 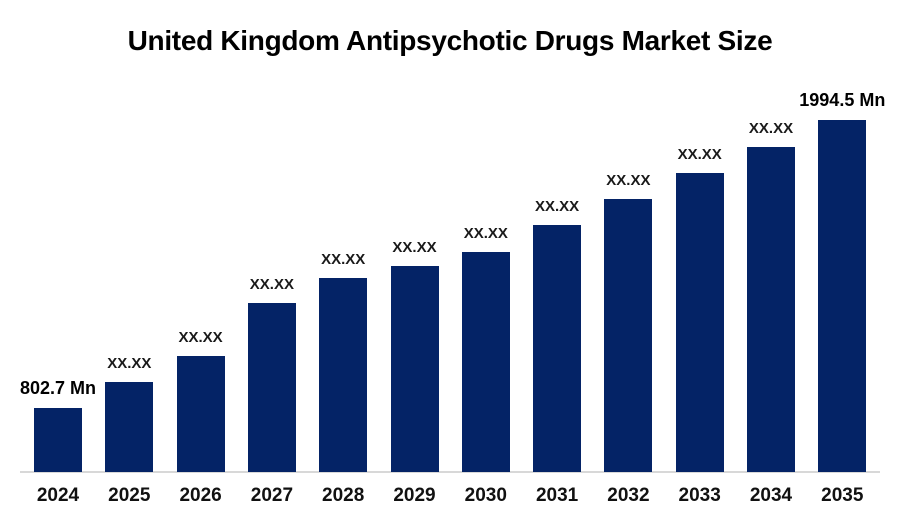 I want to click on x-tick-2029: 2029, so click(x=414, y=495).